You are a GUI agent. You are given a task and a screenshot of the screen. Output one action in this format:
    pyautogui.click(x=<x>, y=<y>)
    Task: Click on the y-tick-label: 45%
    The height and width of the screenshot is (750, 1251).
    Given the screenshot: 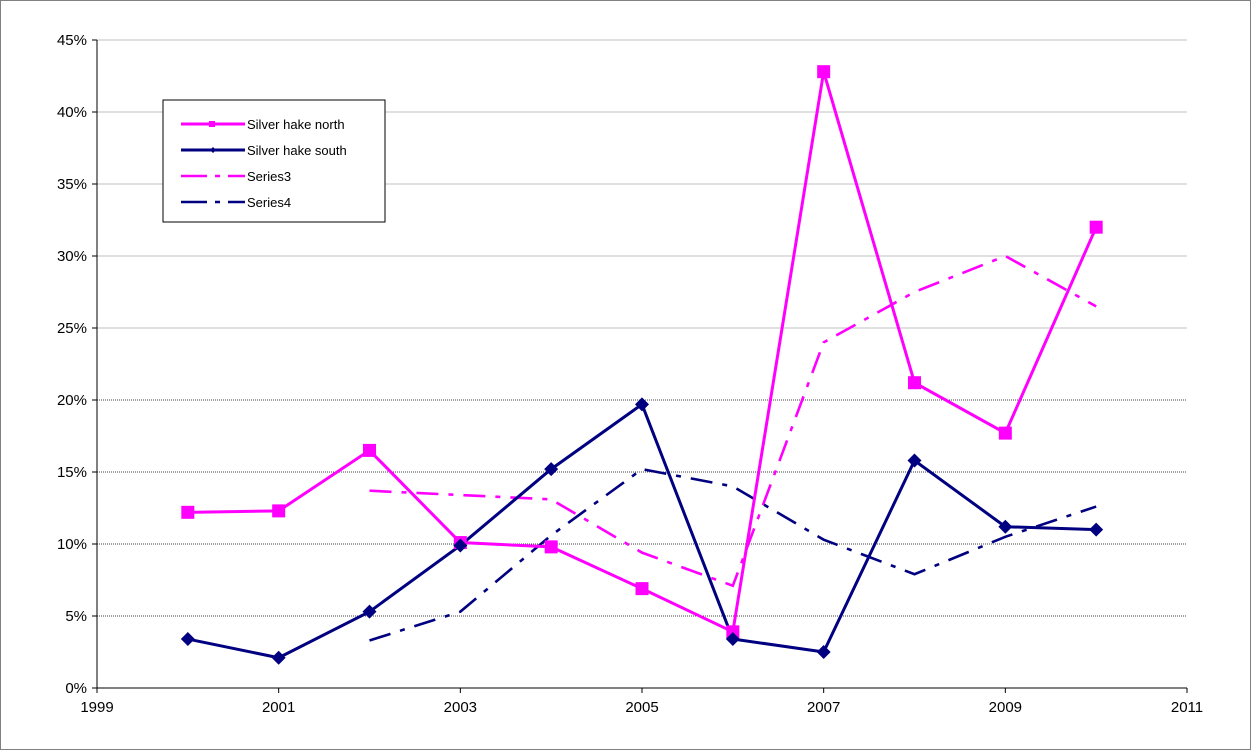 What is the action you would take?
    pyautogui.click(x=72, y=40)
    